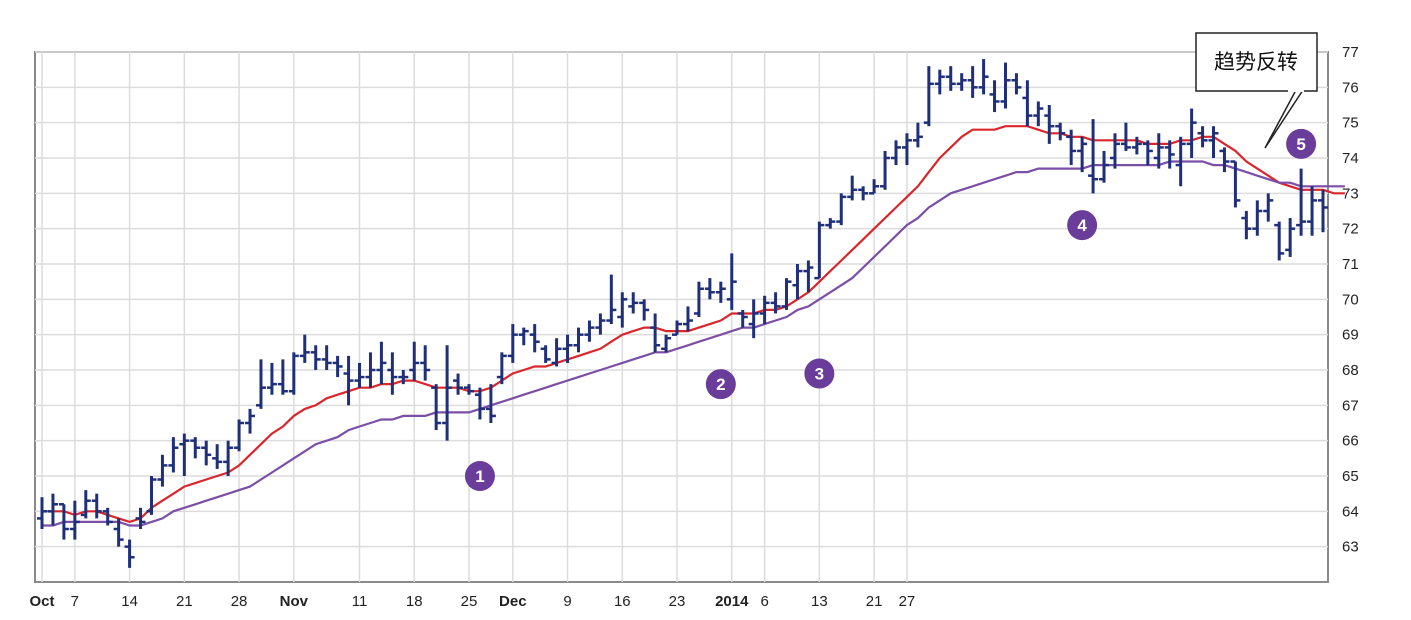  What do you see at coordinates (1350, 405) in the screenshot?
I see `y-tick-label: 67` at bounding box center [1350, 405].